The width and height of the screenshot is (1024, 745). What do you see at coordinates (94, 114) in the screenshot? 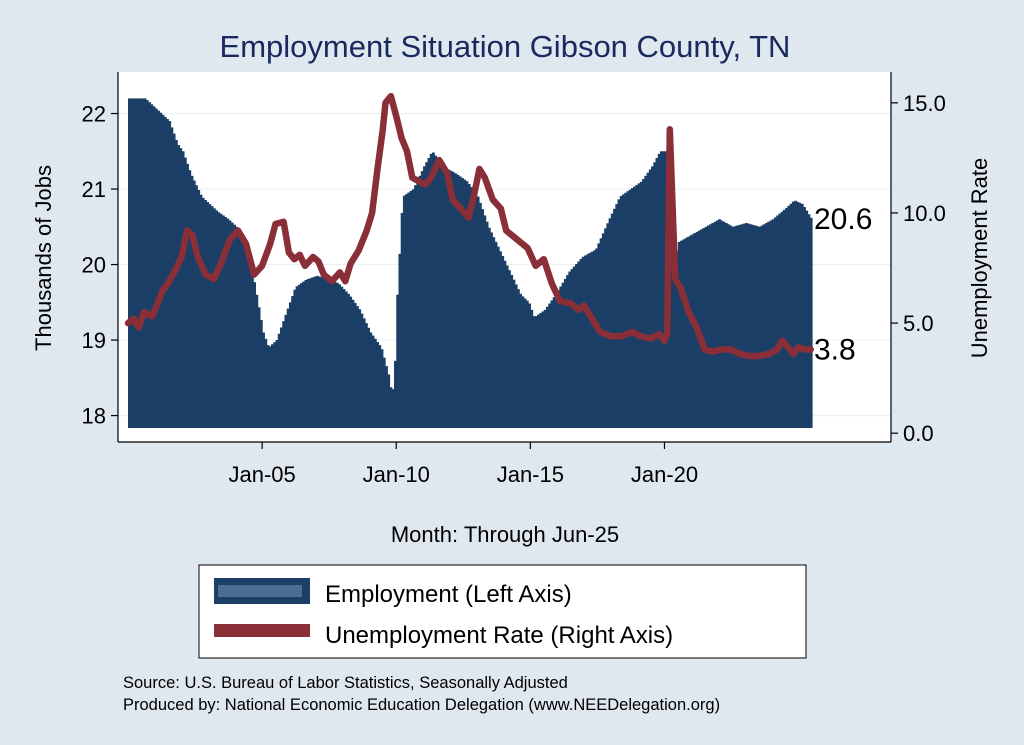
I see `left-tick-label-4: 22` at bounding box center [94, 114].